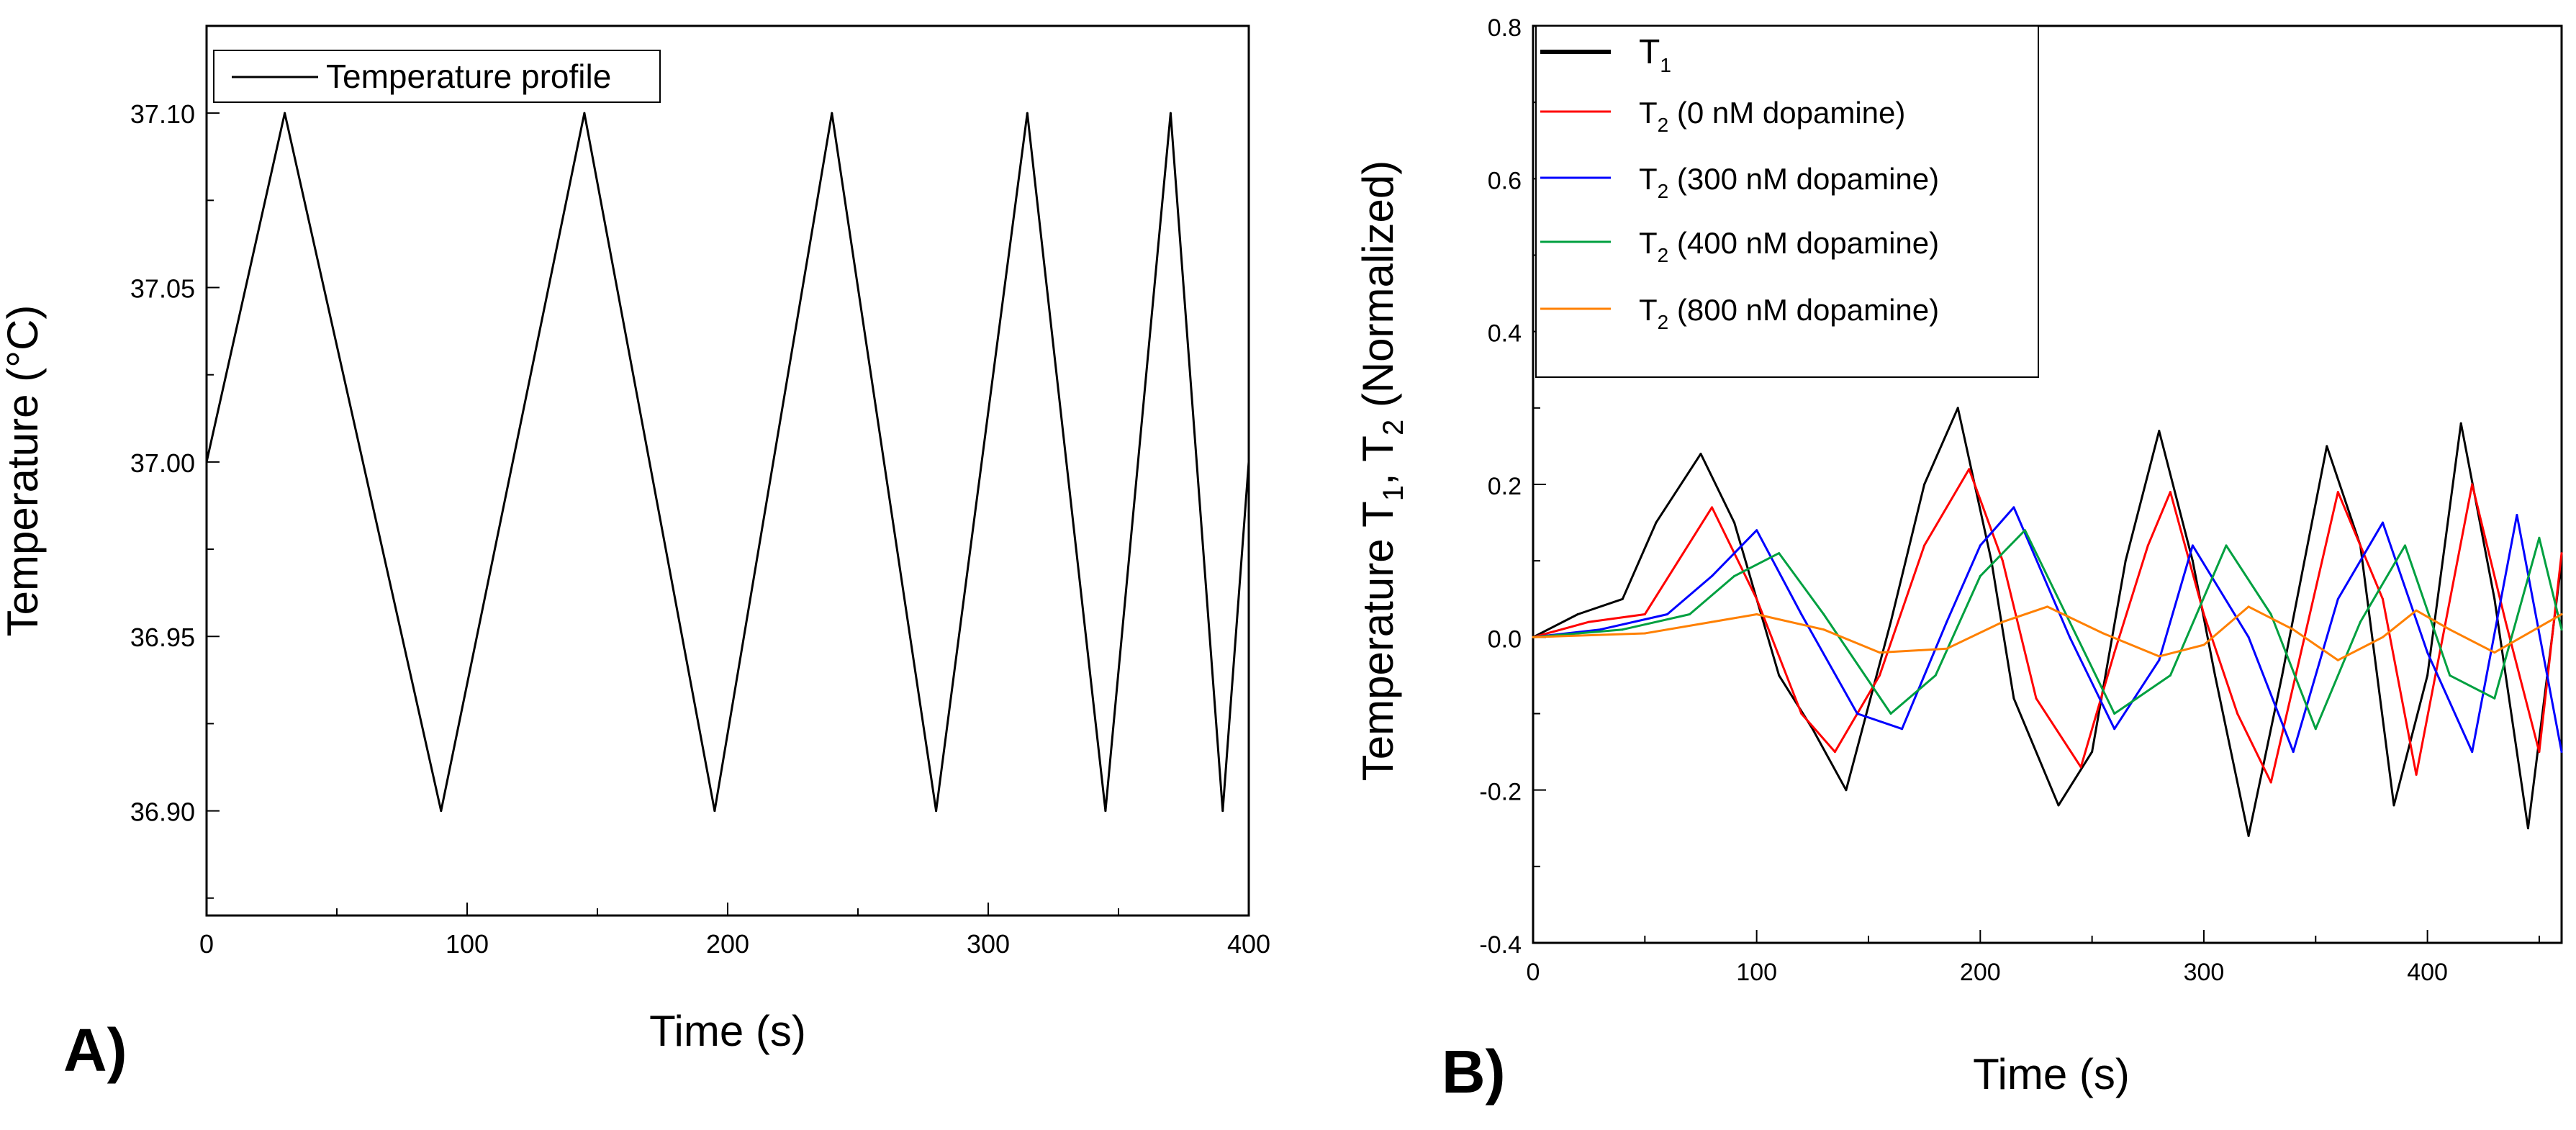 The image size is (2576, 1130). What do you see at coordinates (1505, 639) in the screenshot?
I see `y-tick-label: 0.0` at bounding box center [1505, 639].